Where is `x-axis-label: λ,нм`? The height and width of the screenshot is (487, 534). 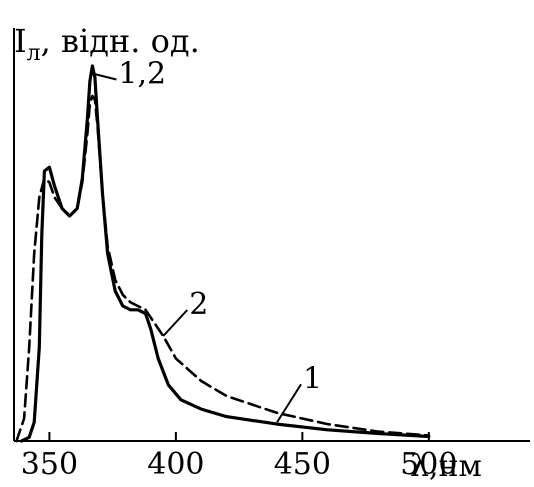
x-axis-label: λ,нм is located at coordinates (446, 466).